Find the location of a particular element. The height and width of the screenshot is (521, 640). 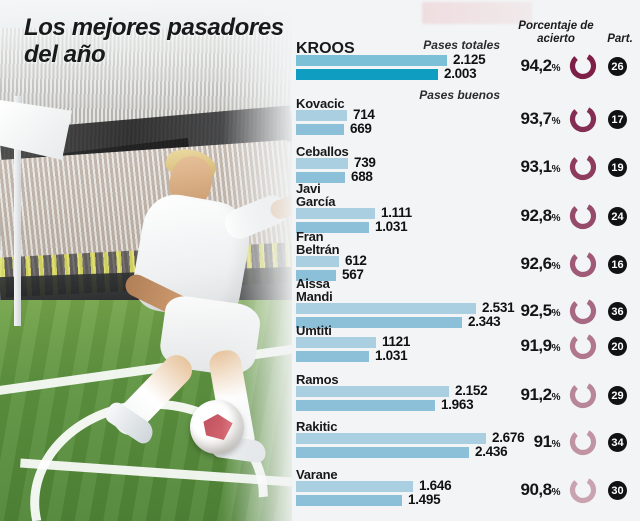

table-row: Rakitic 2.676 2.436 91% 34 is located at coordinates (466, 444).